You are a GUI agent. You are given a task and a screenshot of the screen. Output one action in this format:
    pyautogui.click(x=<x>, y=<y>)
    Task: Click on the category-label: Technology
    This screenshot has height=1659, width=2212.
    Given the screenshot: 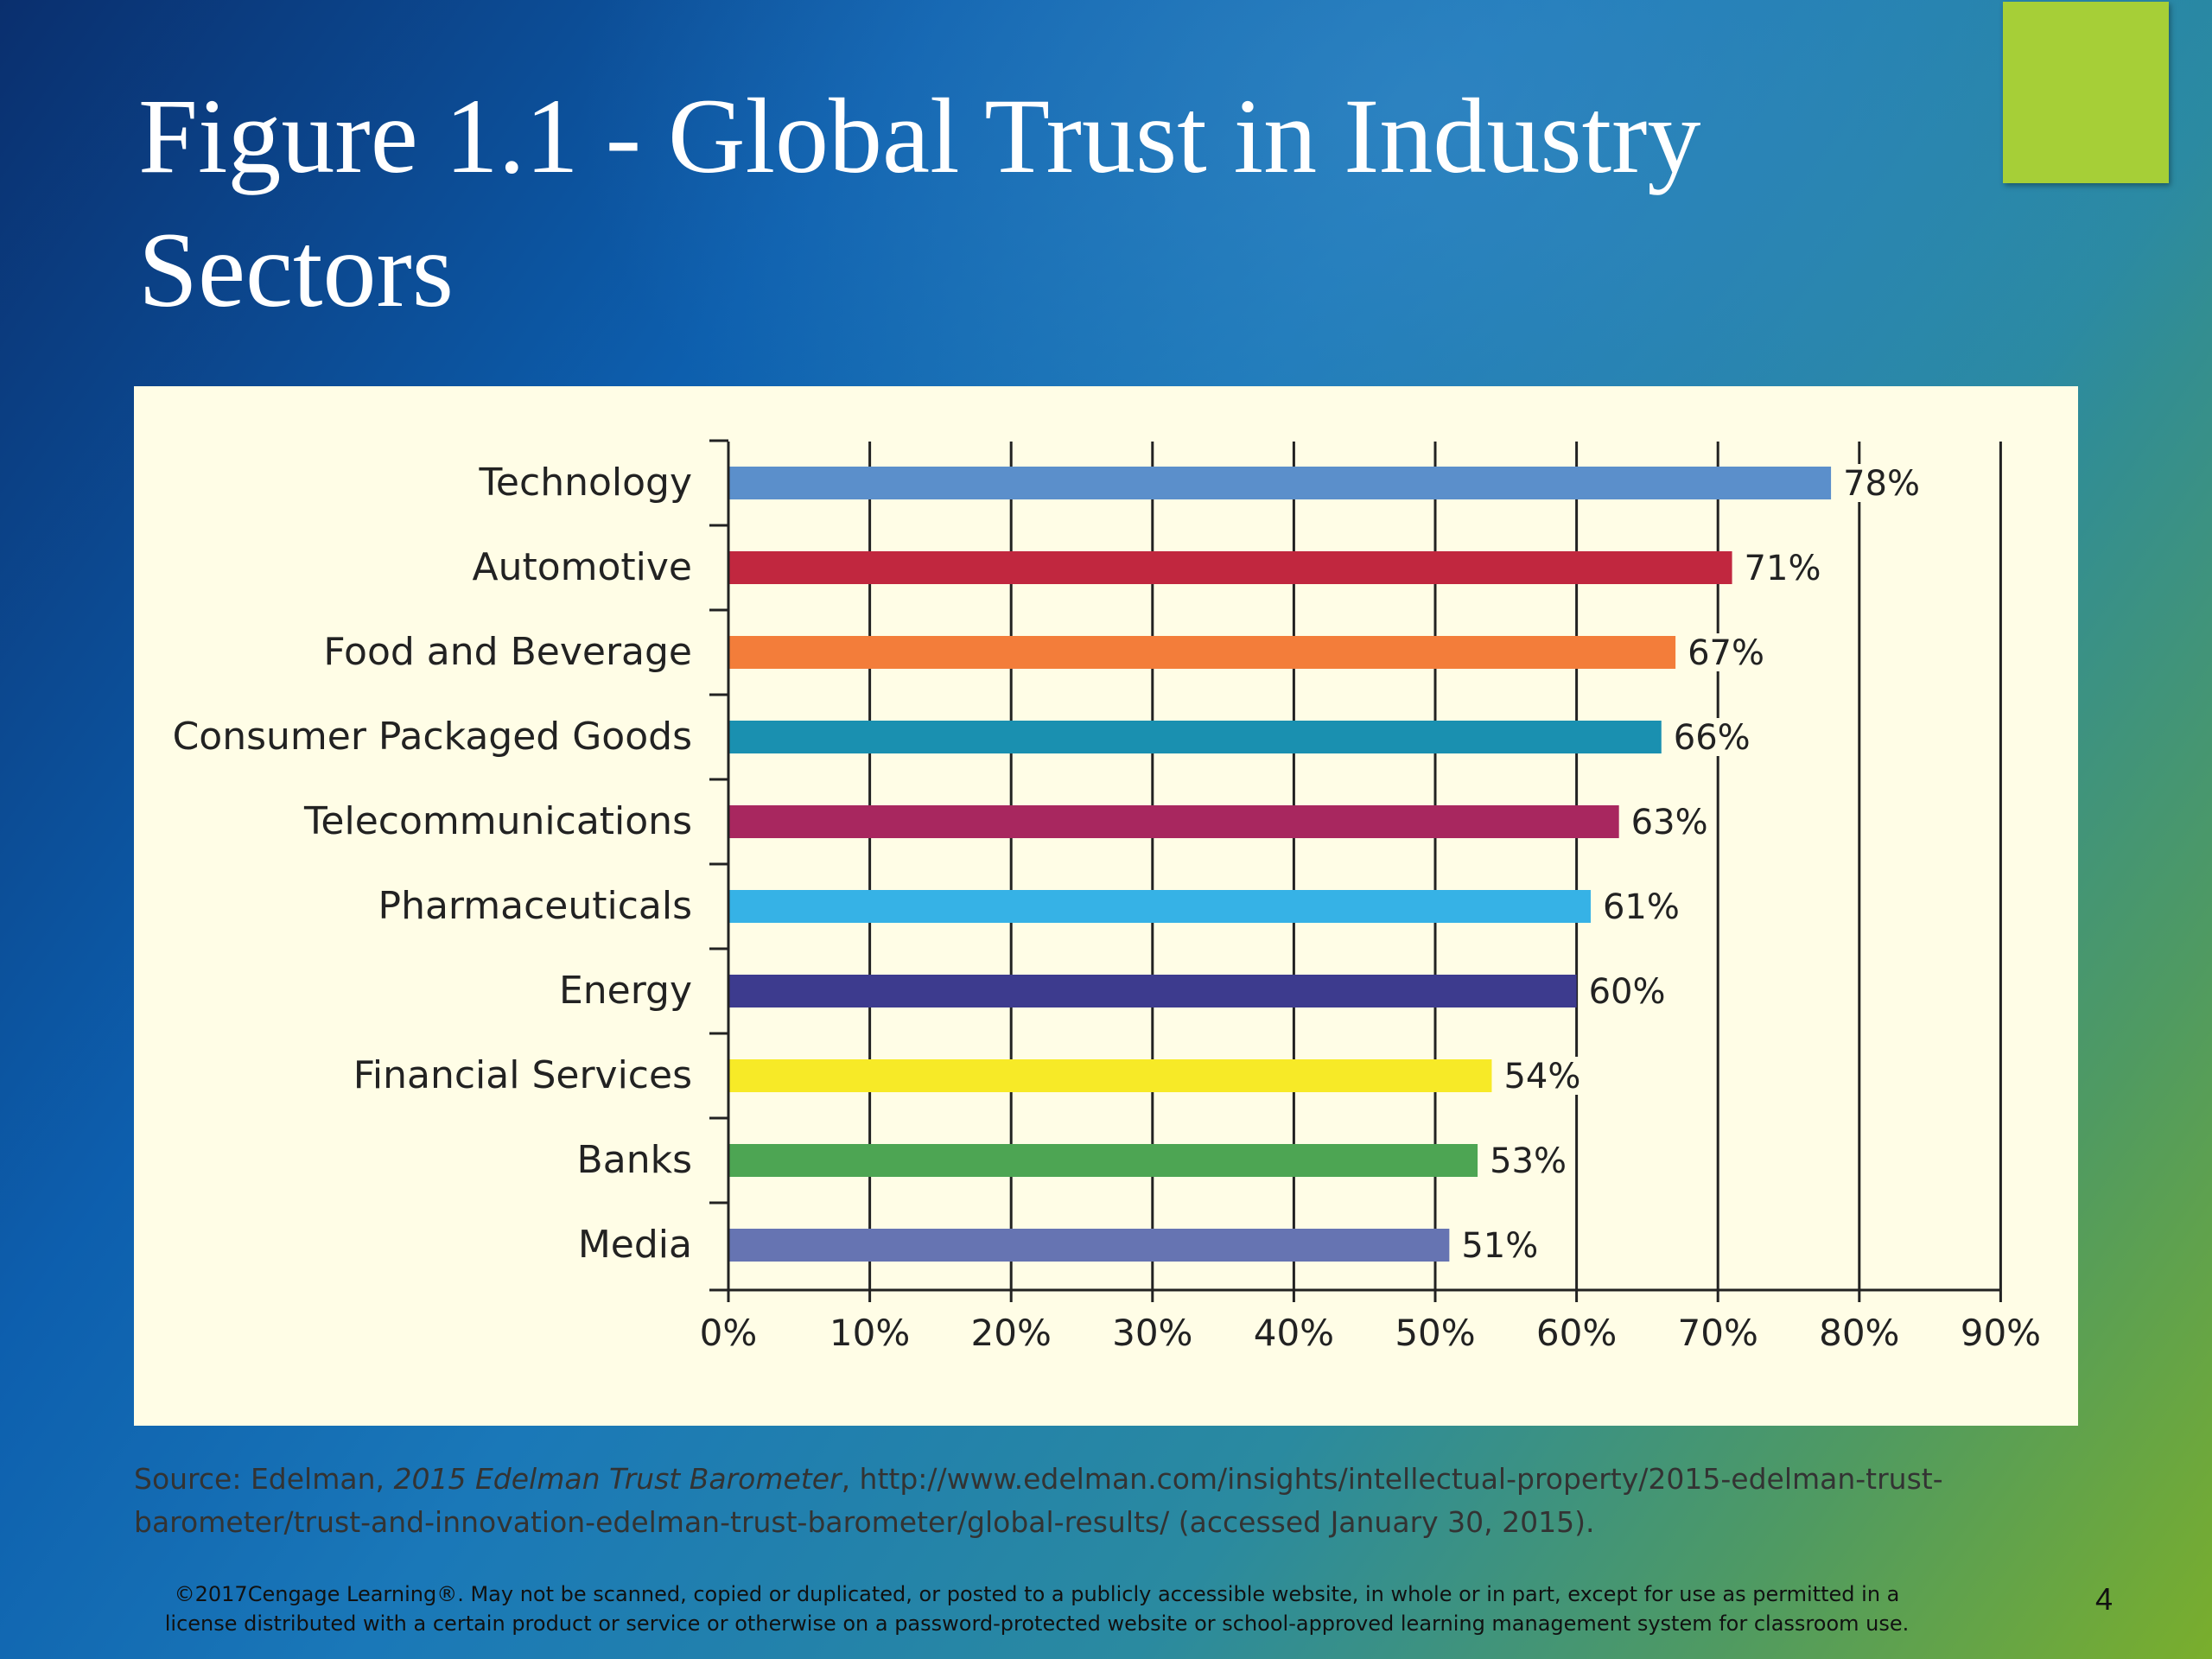 What is the action you would take?
    pyautogui.click(x=585, y=483)
    